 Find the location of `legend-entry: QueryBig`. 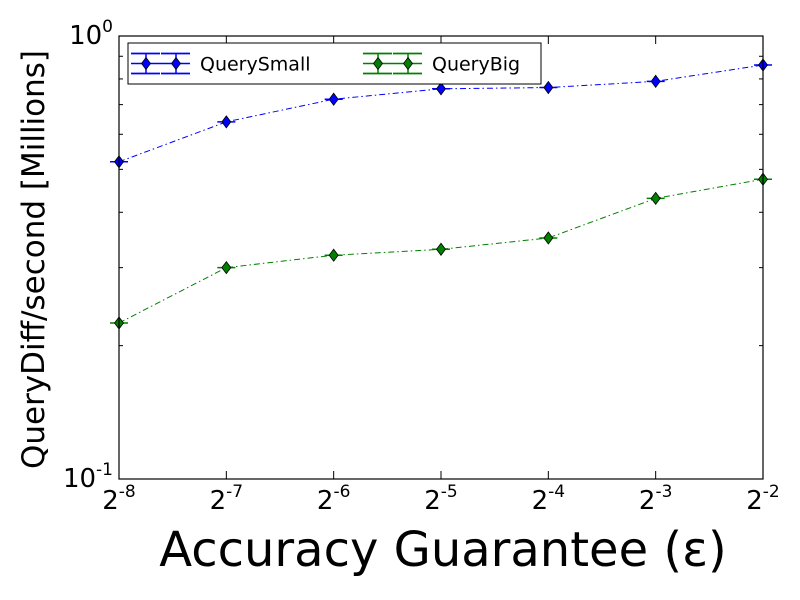

legend-entry: QueryBig is located at coordinates (441, 64).